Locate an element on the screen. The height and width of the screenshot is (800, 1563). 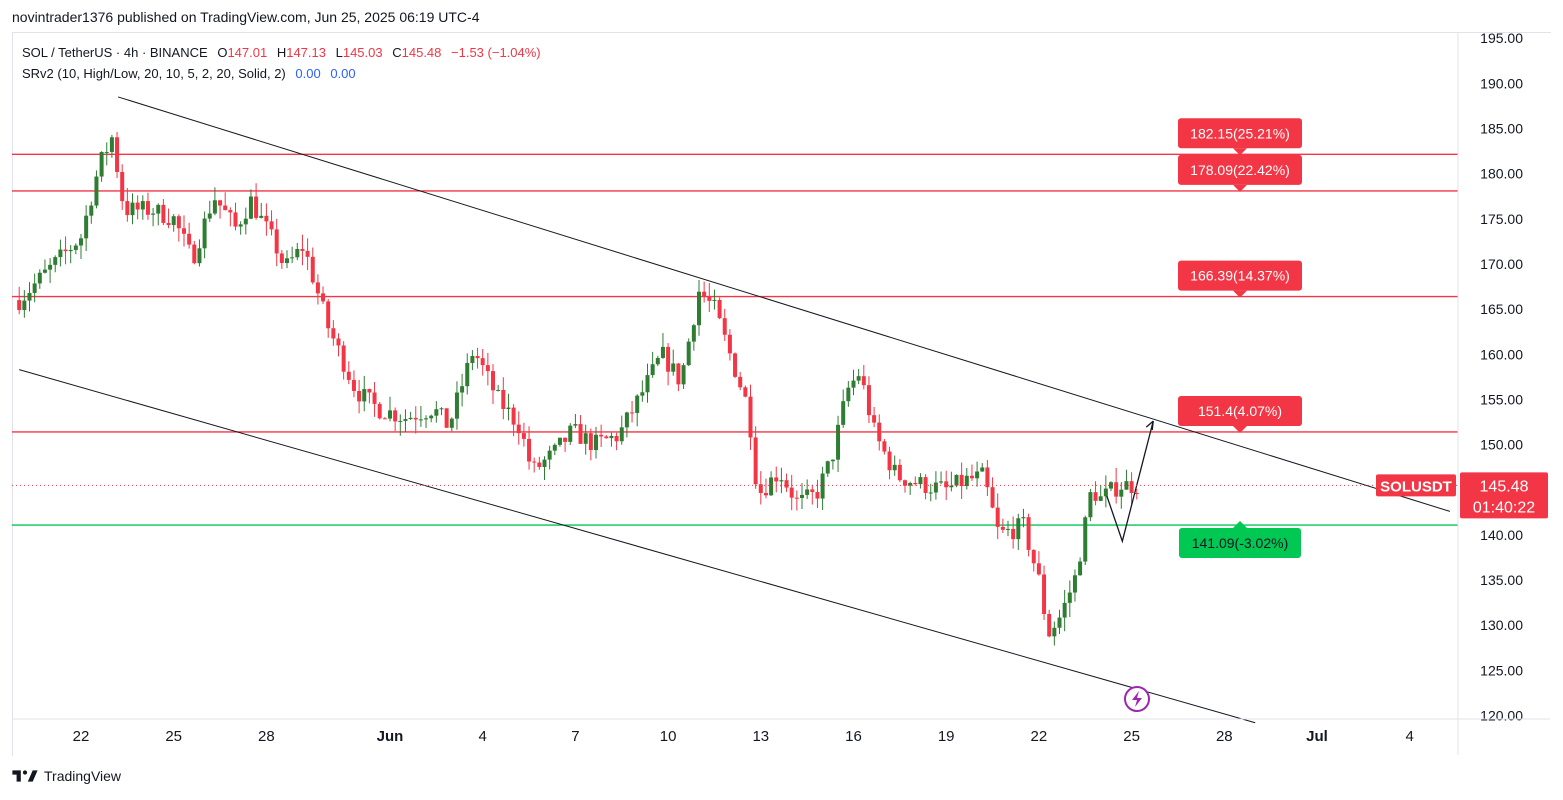
level-label-text: 151.4(4.07%) is located at coordinates (1240, 411).